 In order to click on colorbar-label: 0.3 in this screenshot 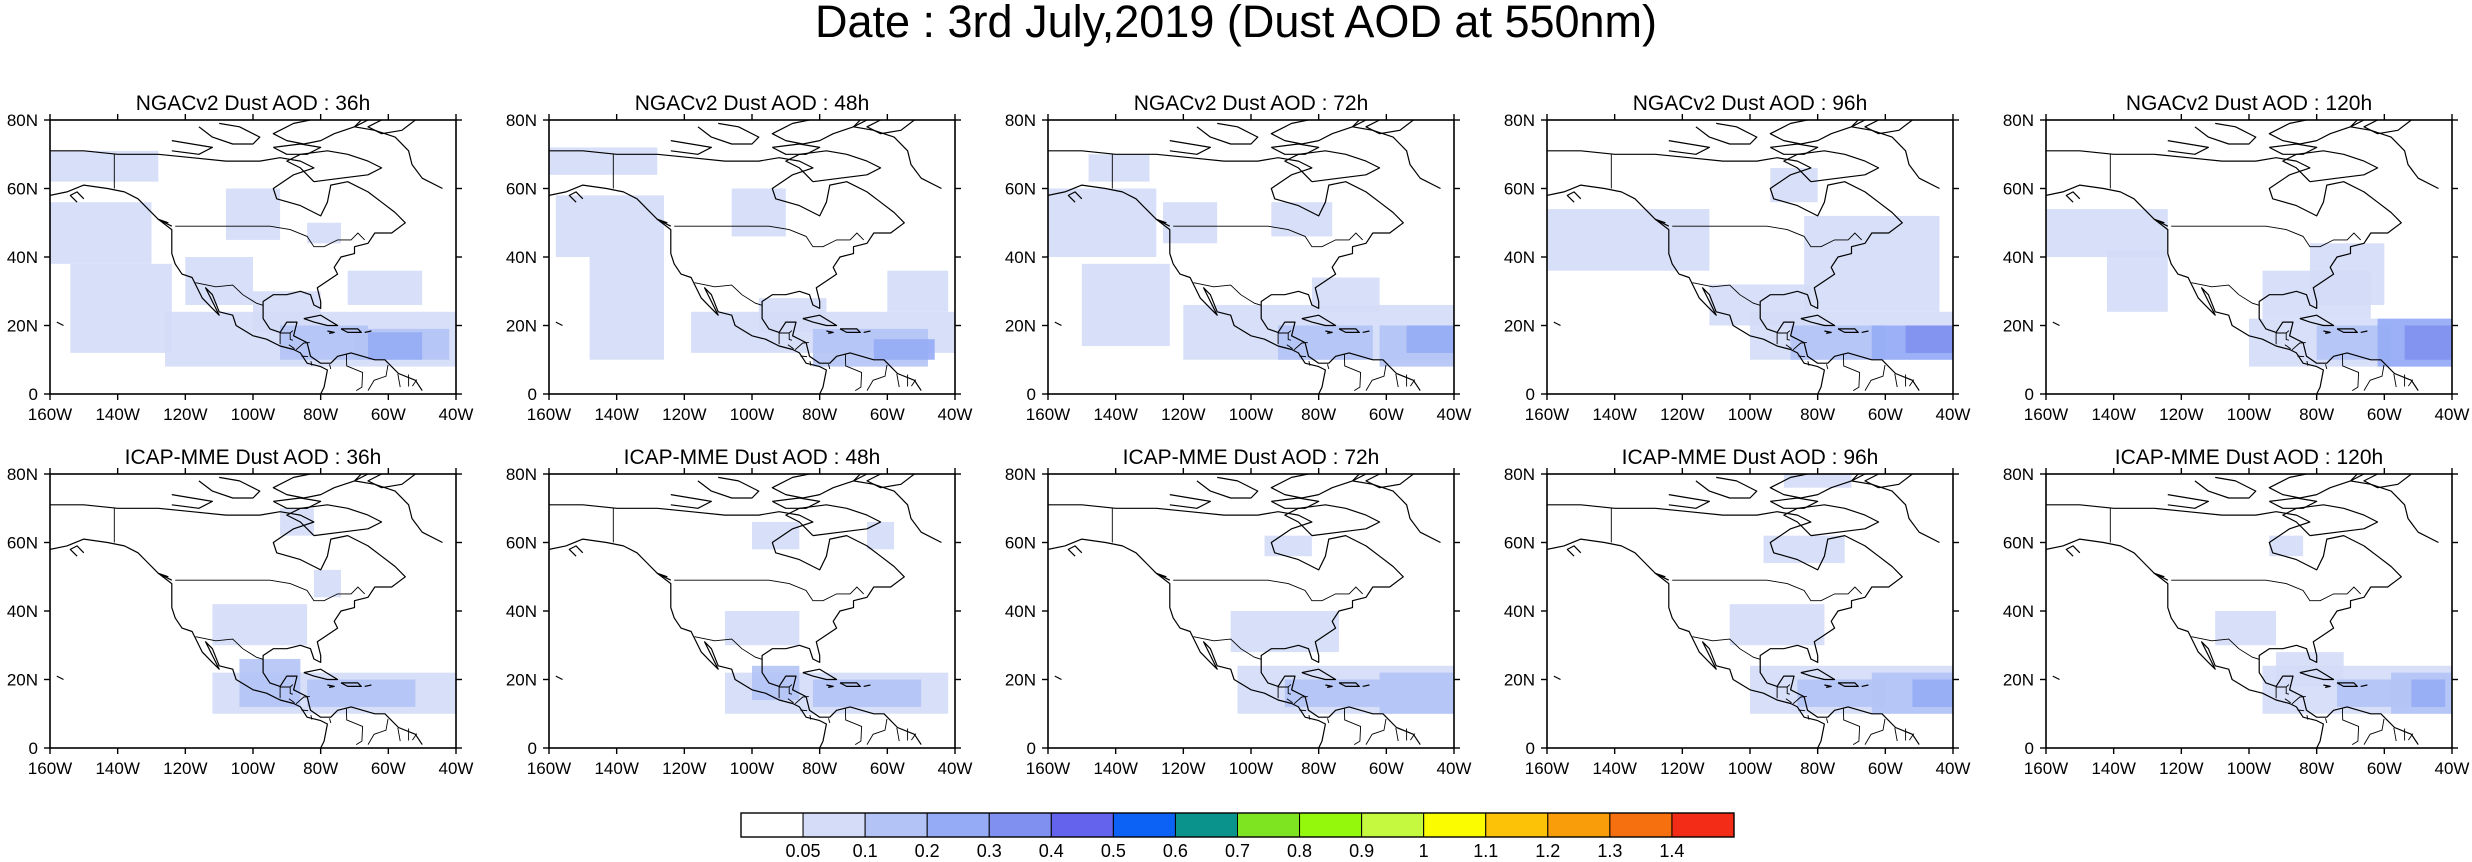, I will do `click(989, 851)`.